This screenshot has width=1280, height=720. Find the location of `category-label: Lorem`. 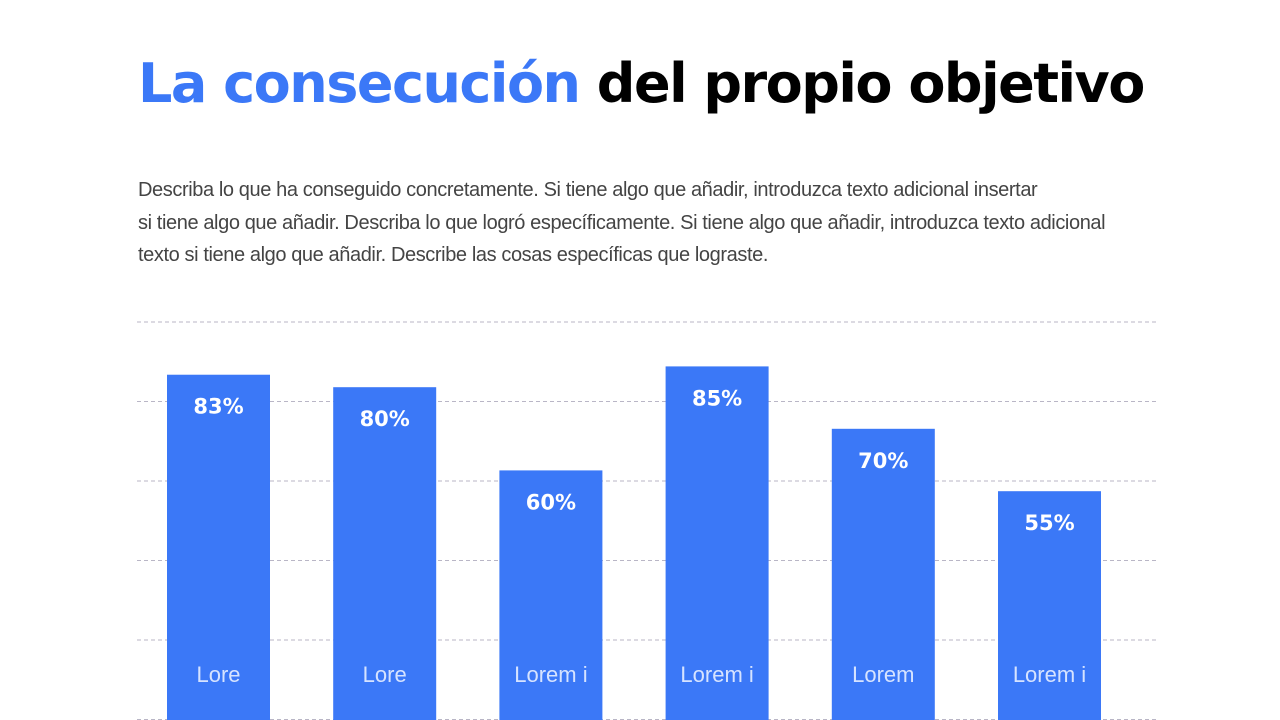

category-label: Lorem is located at coordinates (883, 674).